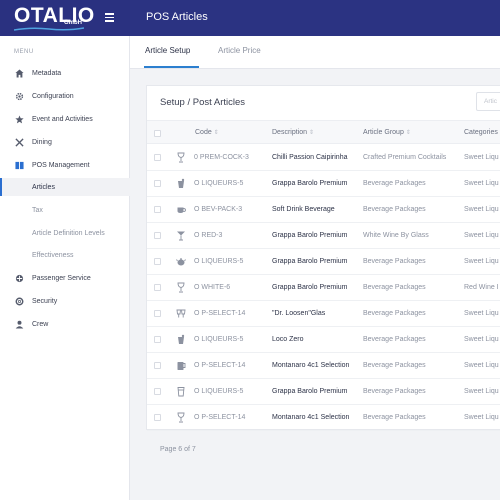 This screenshot has height=500, width=500. Describe the element at coordinates (19, 278) in the screenshot. I see `passenger-icon` at that location.